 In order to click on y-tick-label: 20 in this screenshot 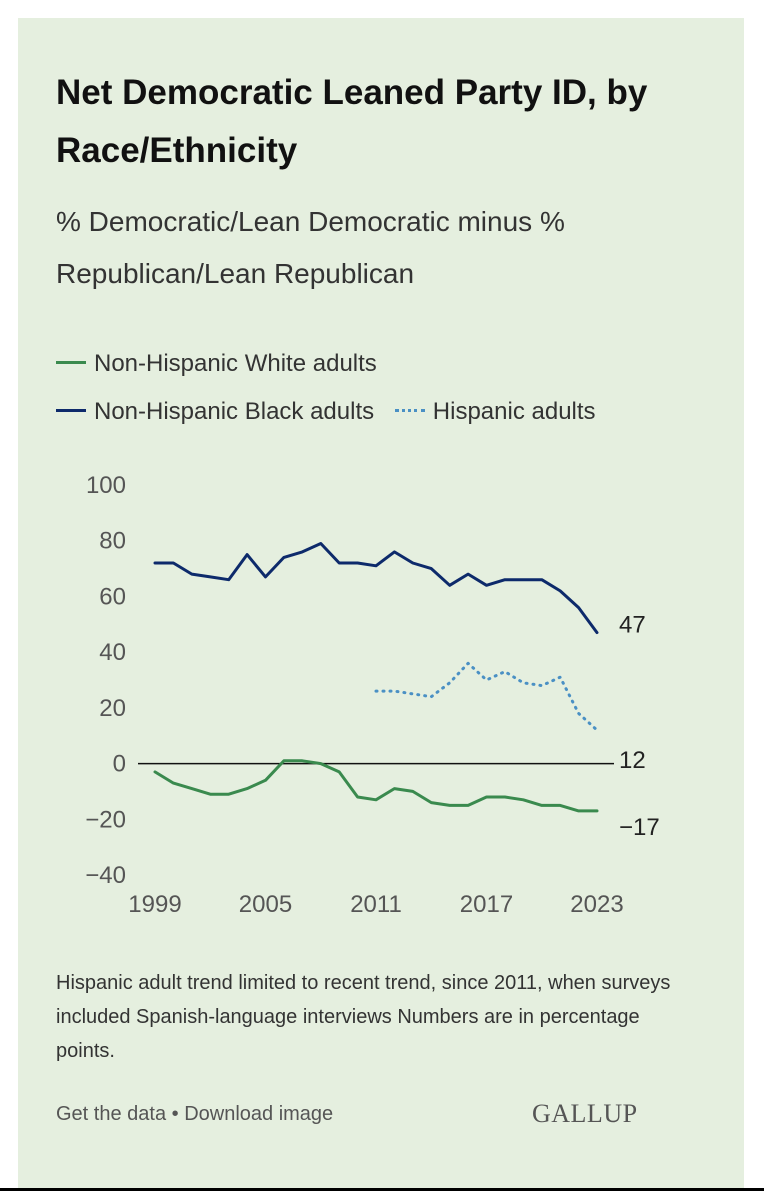, I will do `click(112, 708)`.